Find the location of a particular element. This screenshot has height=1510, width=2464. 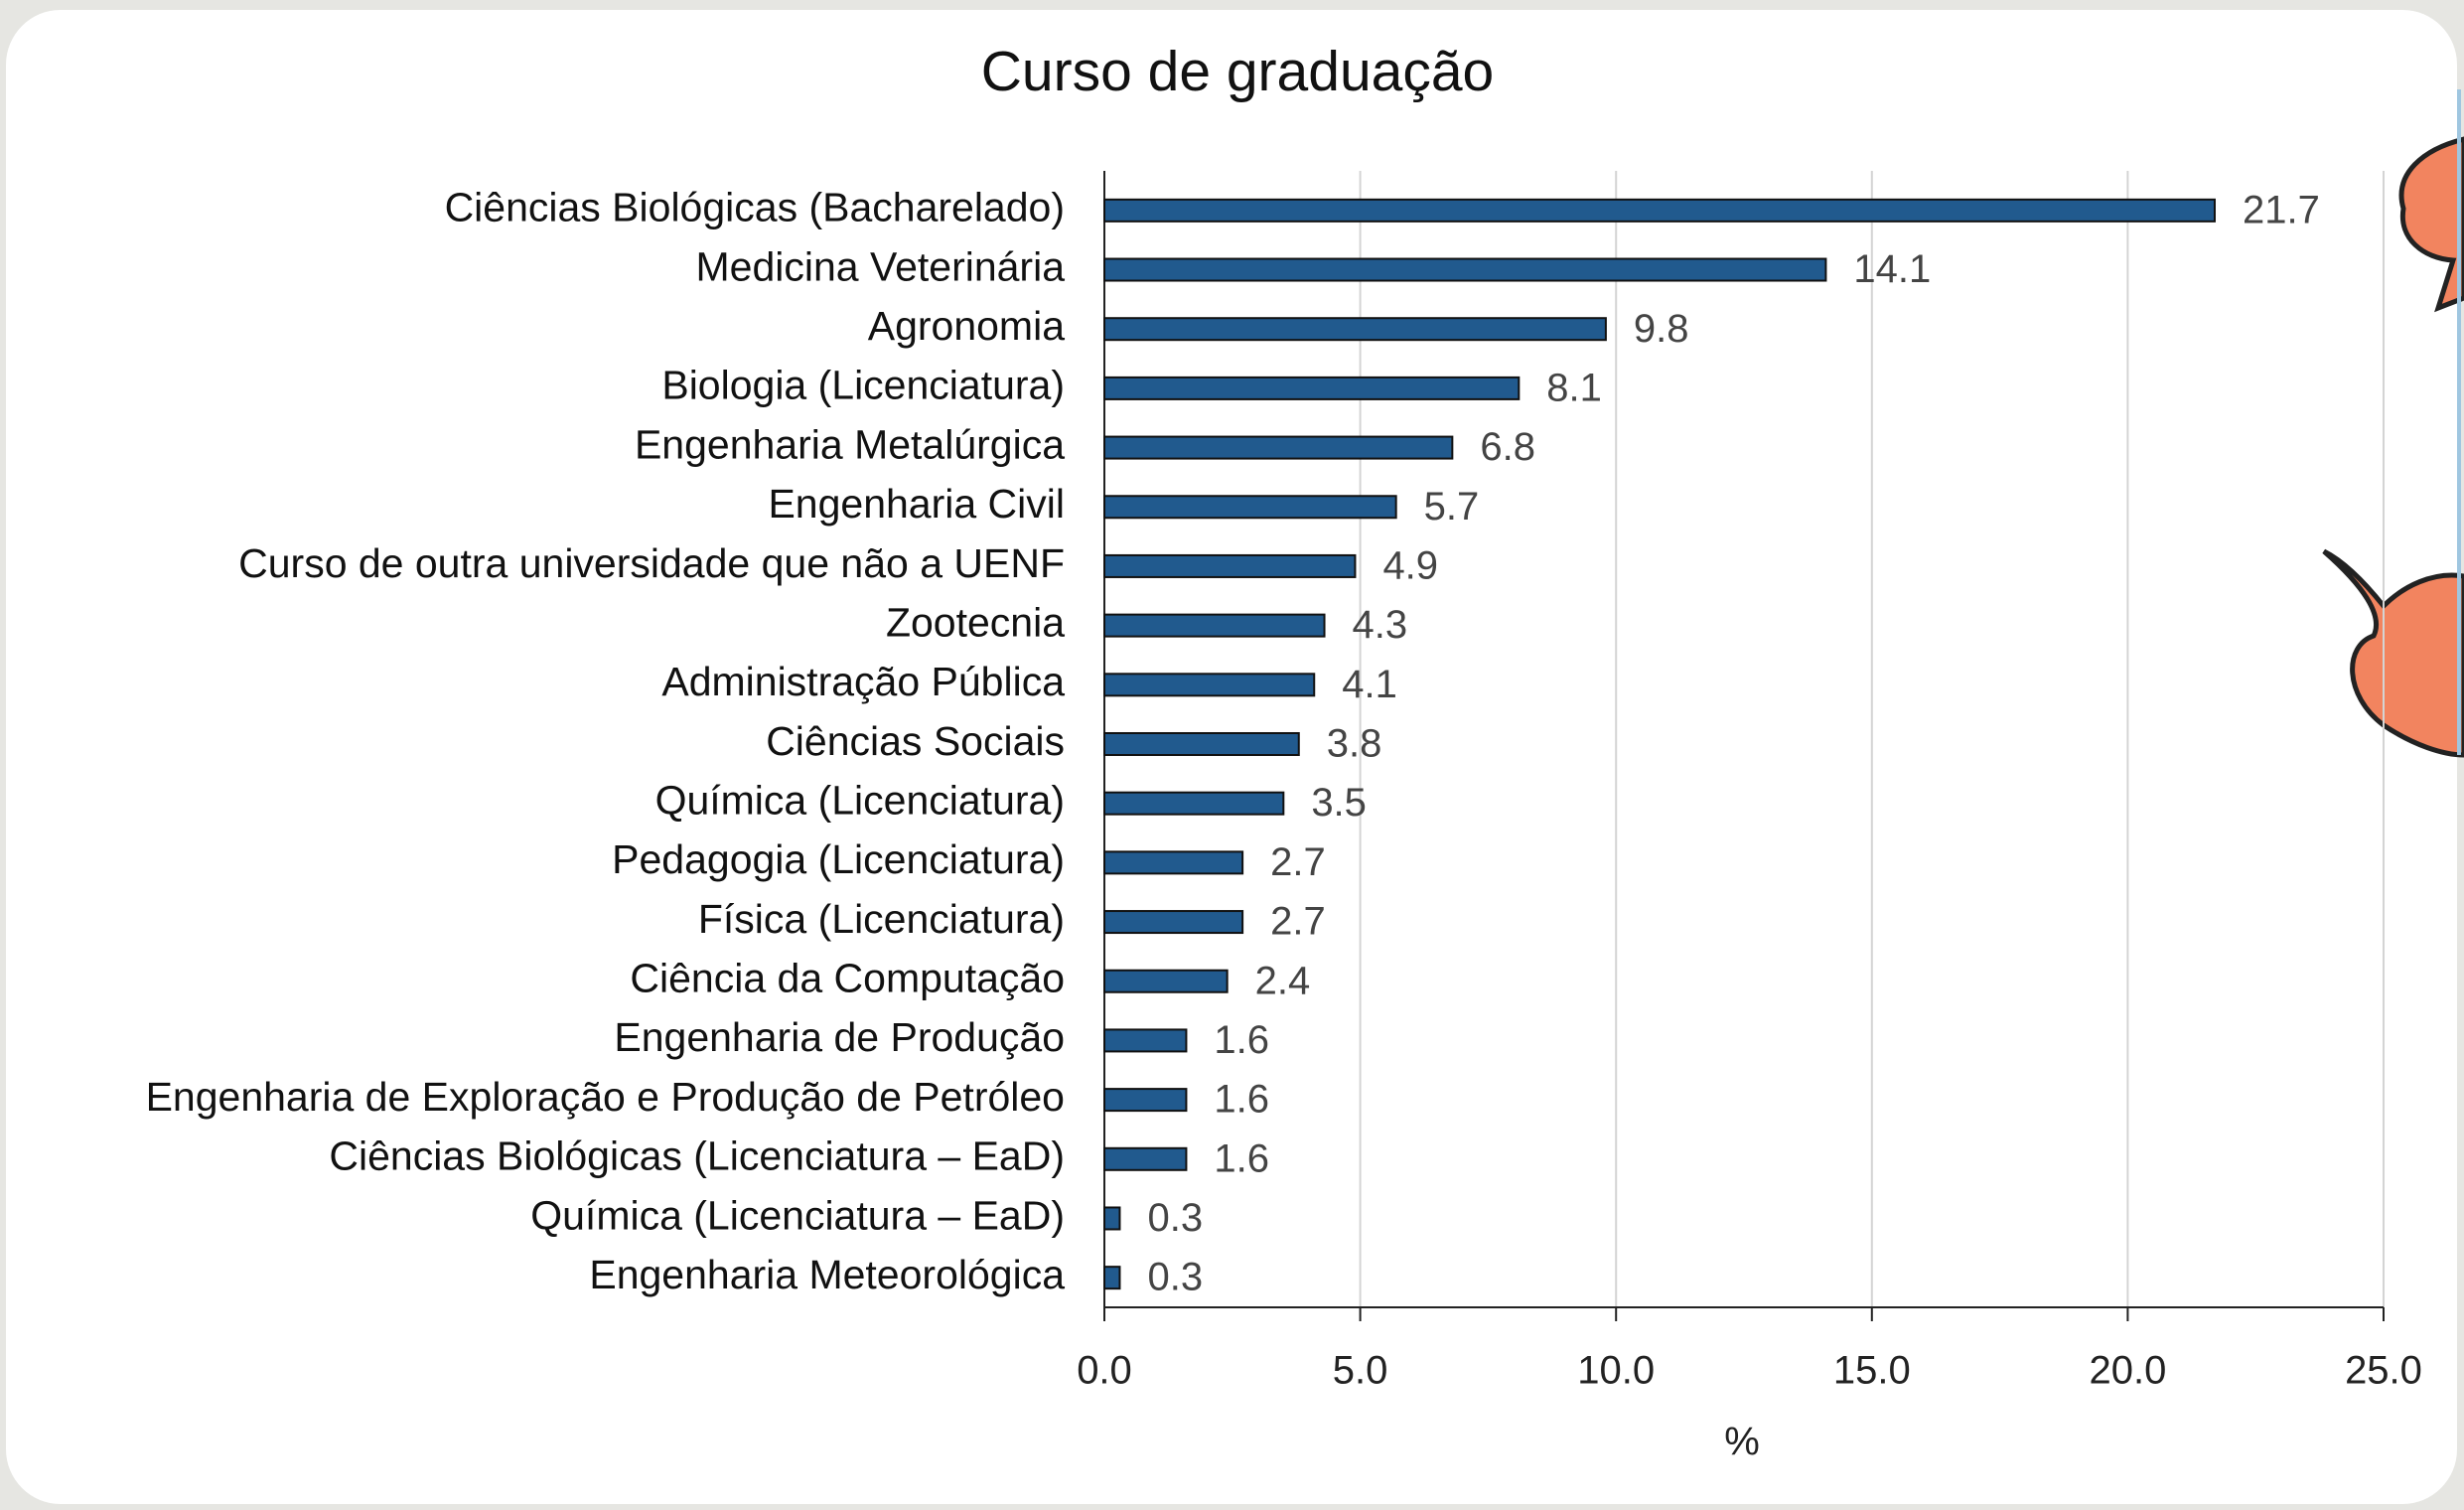

y-tick-label: Biologia (Licenciatura) is located at coordinates (863, 385).